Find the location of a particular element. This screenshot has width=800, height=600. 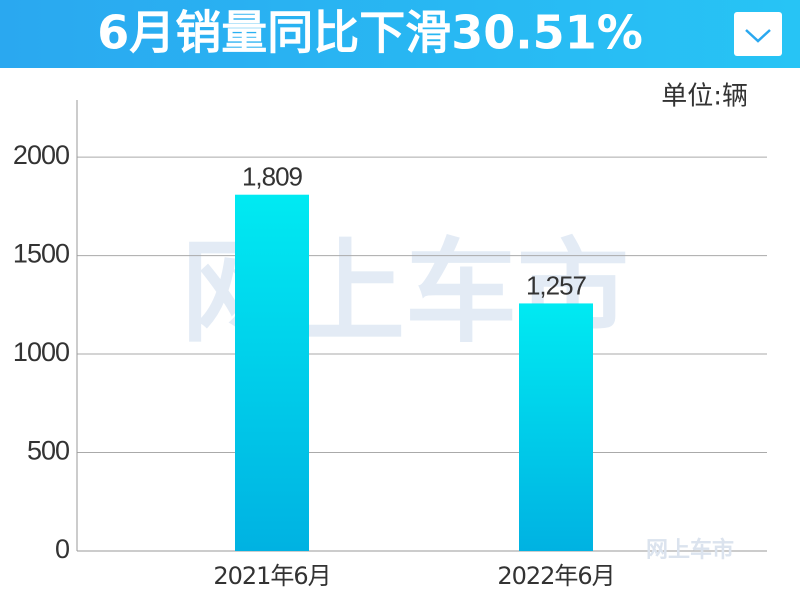

dropdown-button is located at coordinates (758, 34).